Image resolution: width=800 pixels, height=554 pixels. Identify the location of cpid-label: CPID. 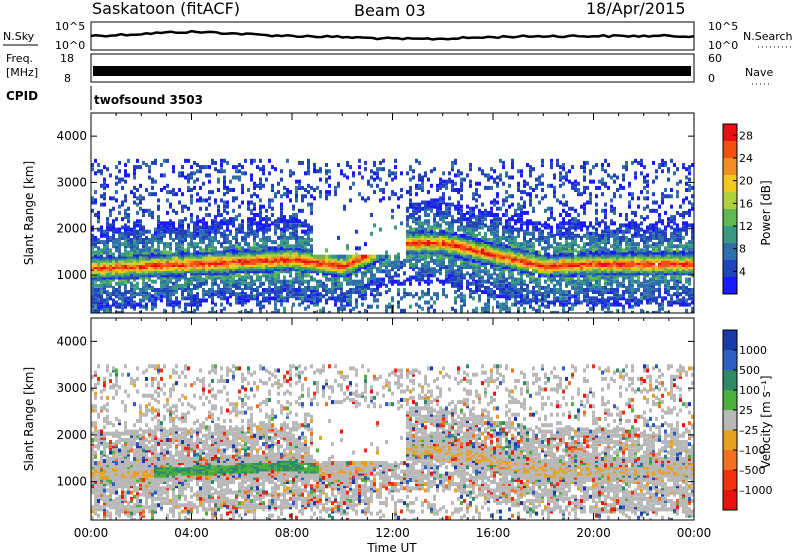
(22, 96).